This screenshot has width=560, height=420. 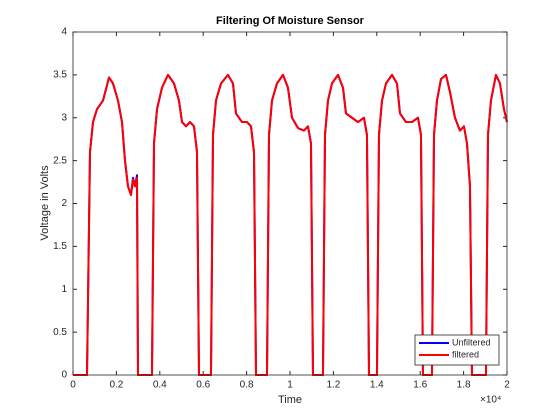 What do you see at coordinates (60, 75) in the screenshot?
I see `y-tick-label: 3.5` at bounding box center [60, 75].